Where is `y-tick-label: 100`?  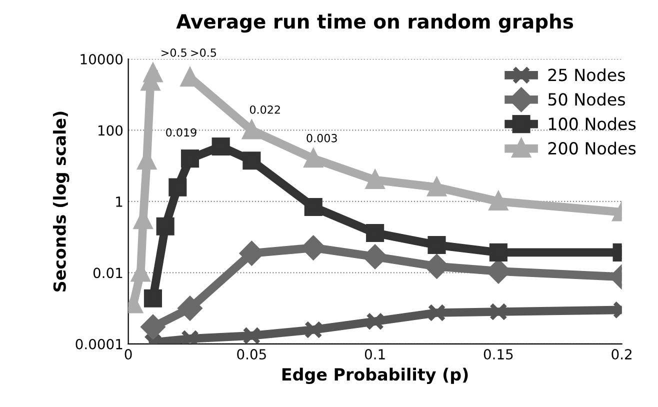 y-tick-label: 100 is located at coordinates (110, 130).